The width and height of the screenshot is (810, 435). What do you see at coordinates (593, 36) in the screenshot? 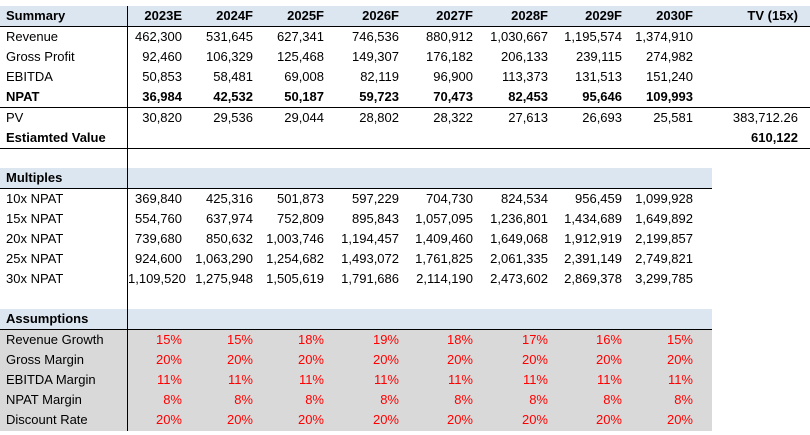
I see `cell: 1,195,574` at bounding box center [593, 36].